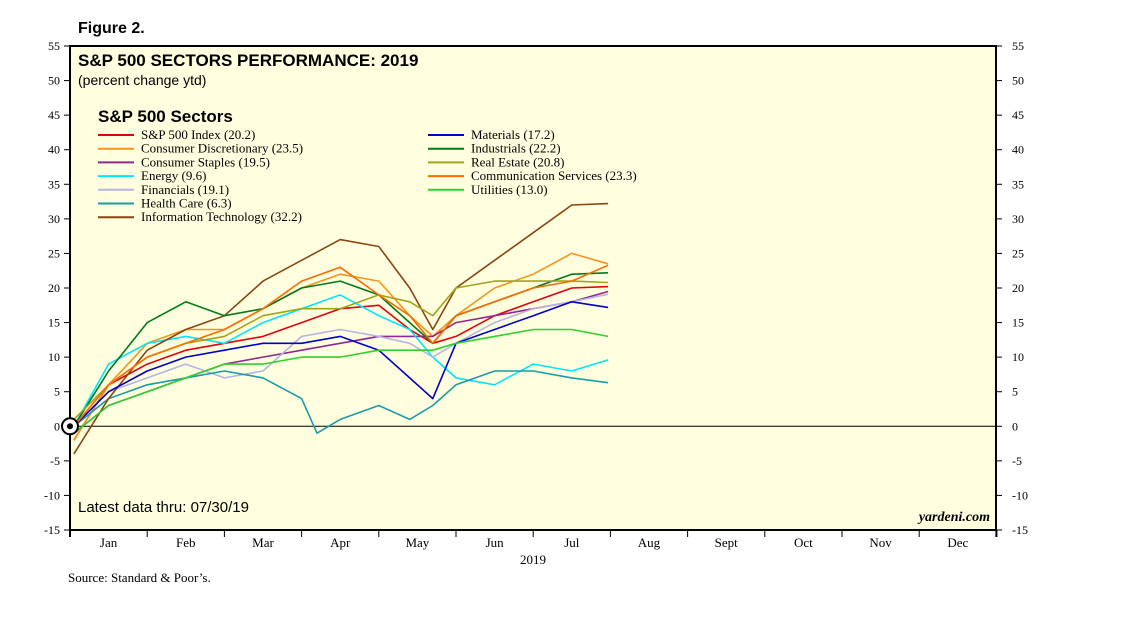  Describe the element at coordinates (54, 115) in the screenshot. I see `y-tick-label-left: 45` at that location.